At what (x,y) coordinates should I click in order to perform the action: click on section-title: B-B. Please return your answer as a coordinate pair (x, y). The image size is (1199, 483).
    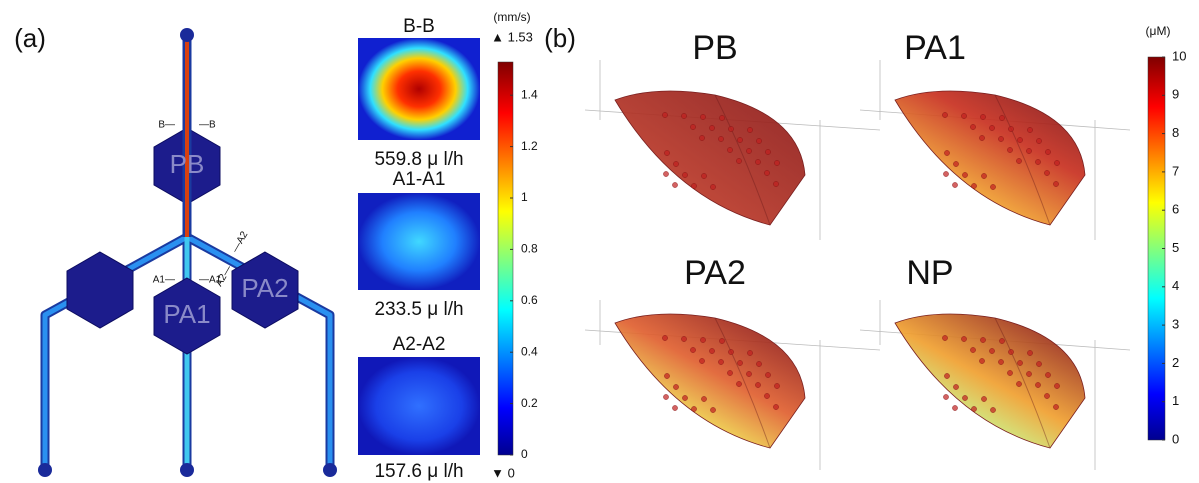
    Looking at the image, I should click on (419, 26).